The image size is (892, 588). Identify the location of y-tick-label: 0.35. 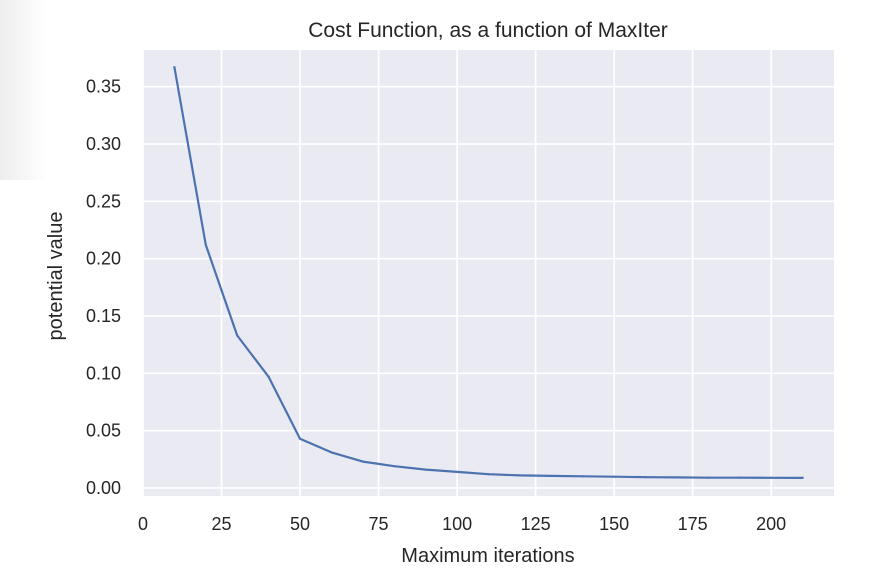
(103, 87).